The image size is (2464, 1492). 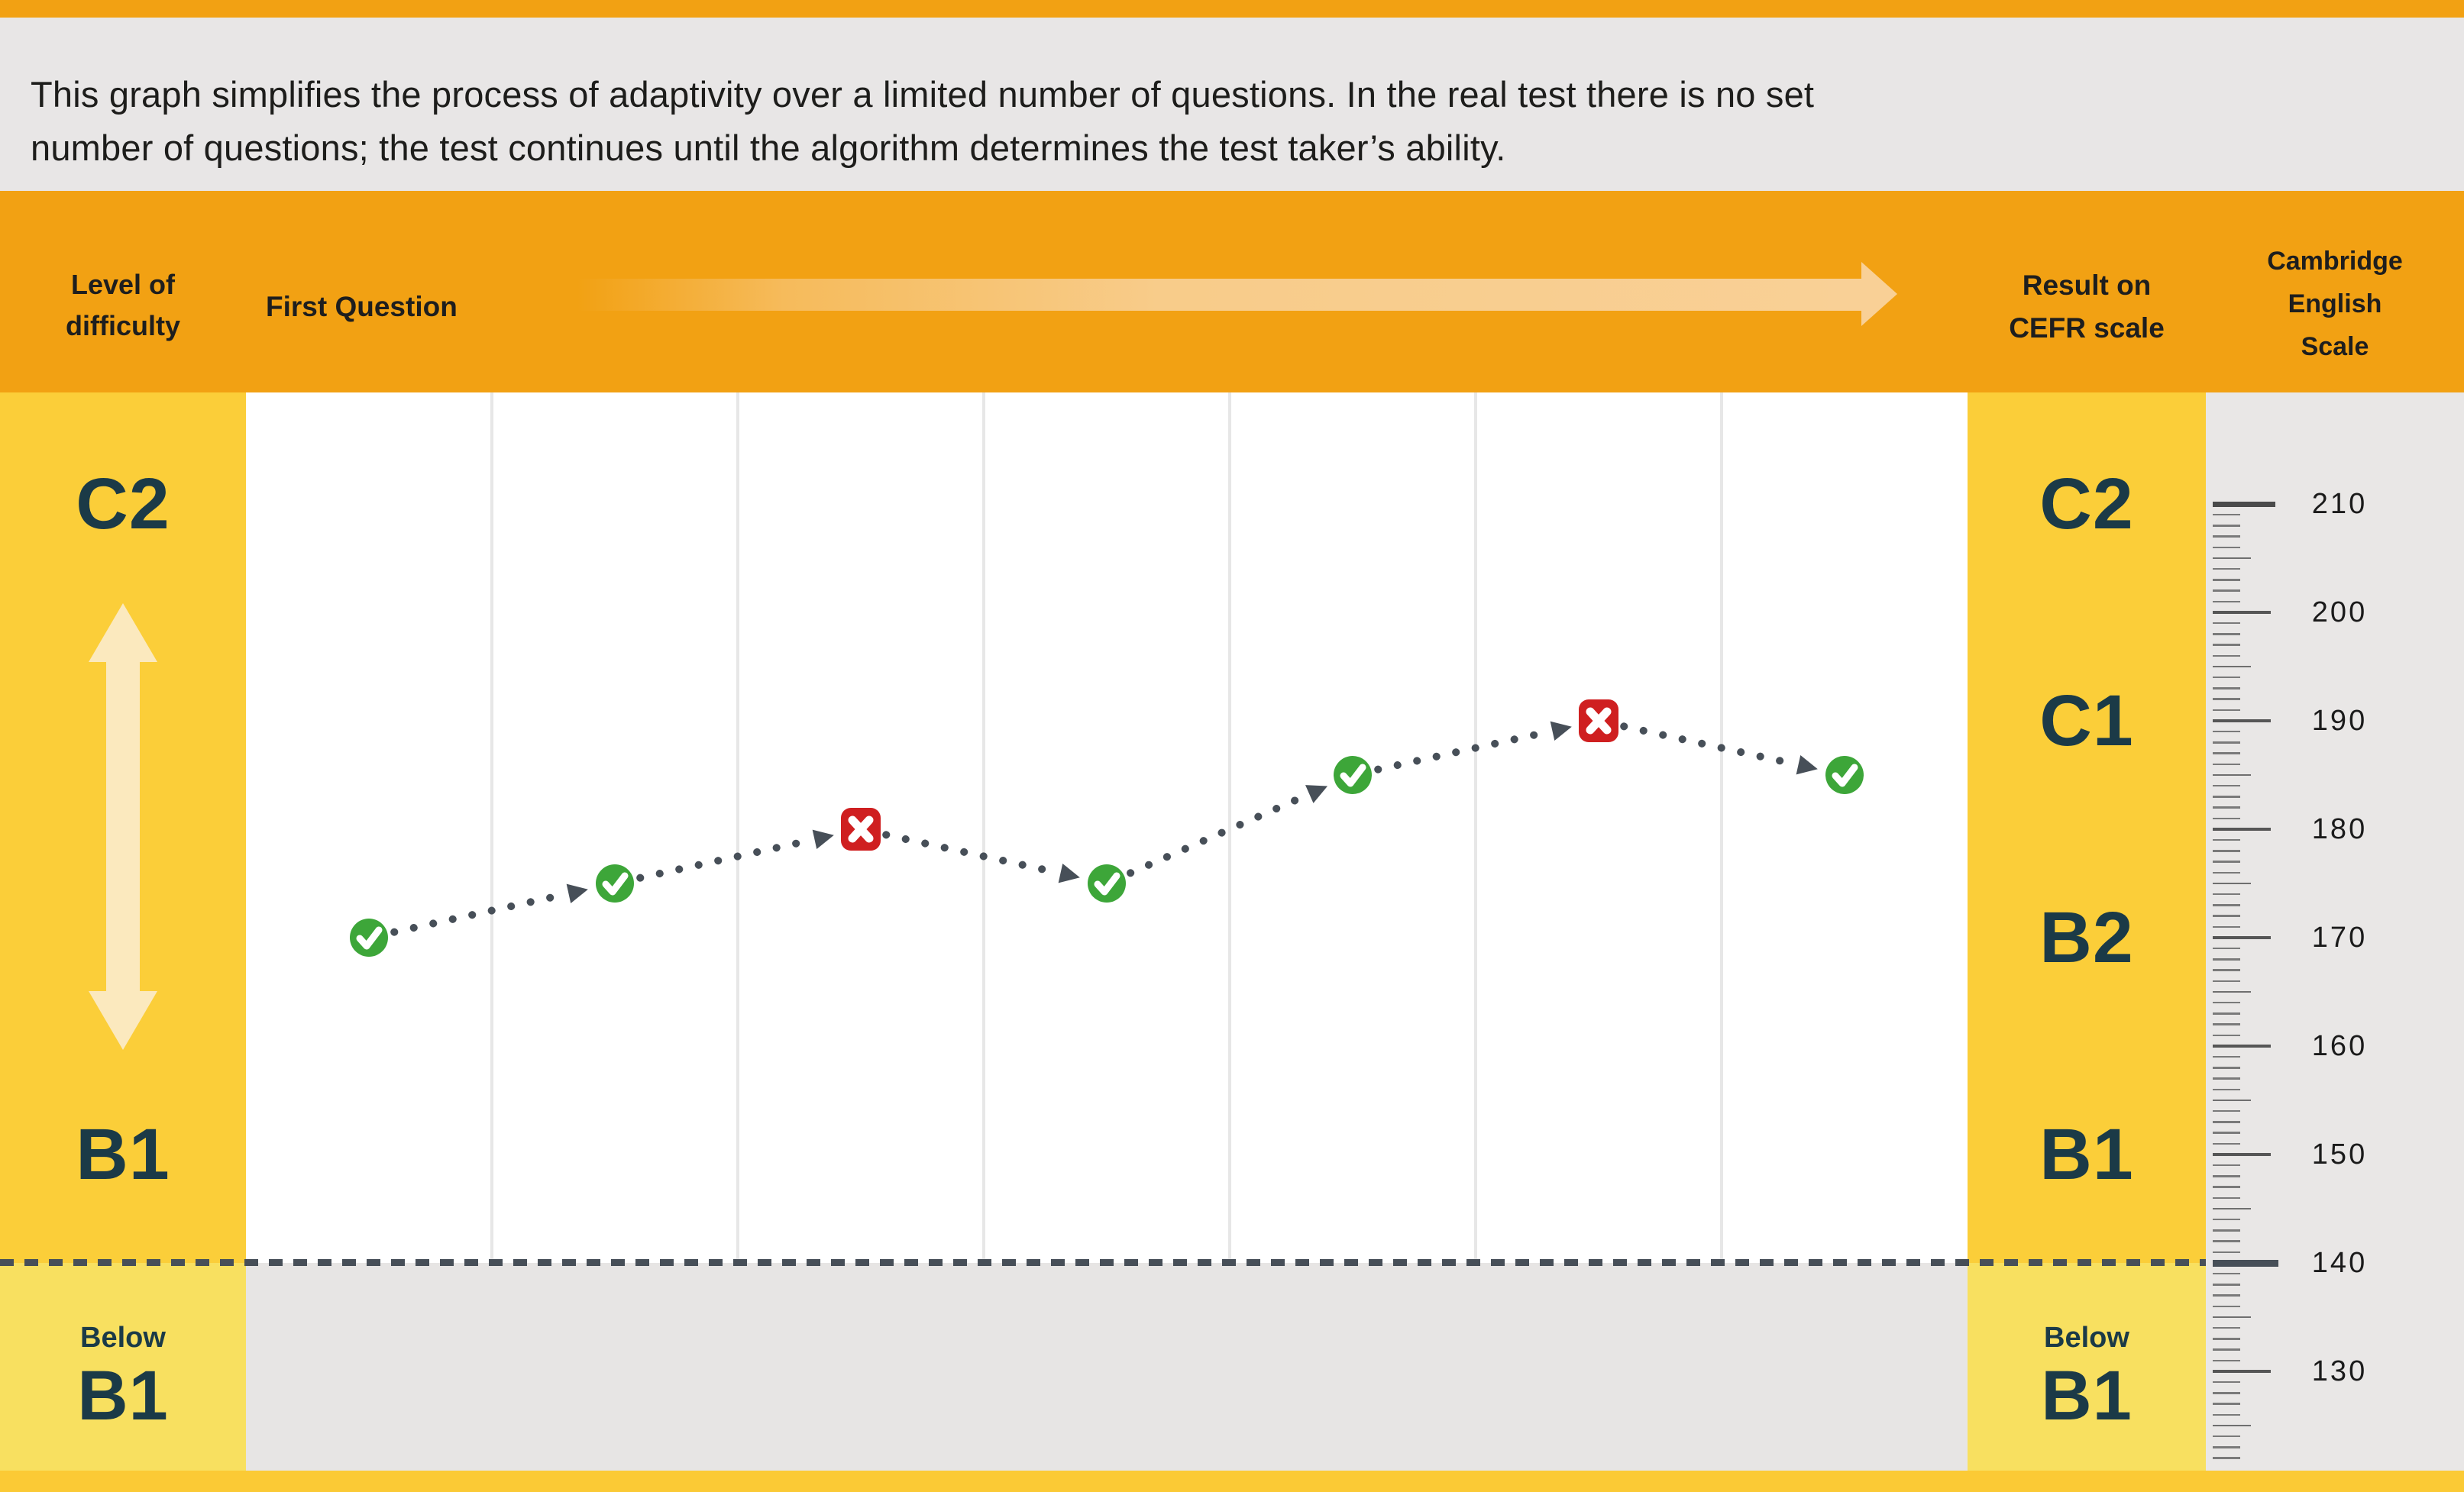 I want to click on ruler-number-200: 200, so click(x=2339, y=612).